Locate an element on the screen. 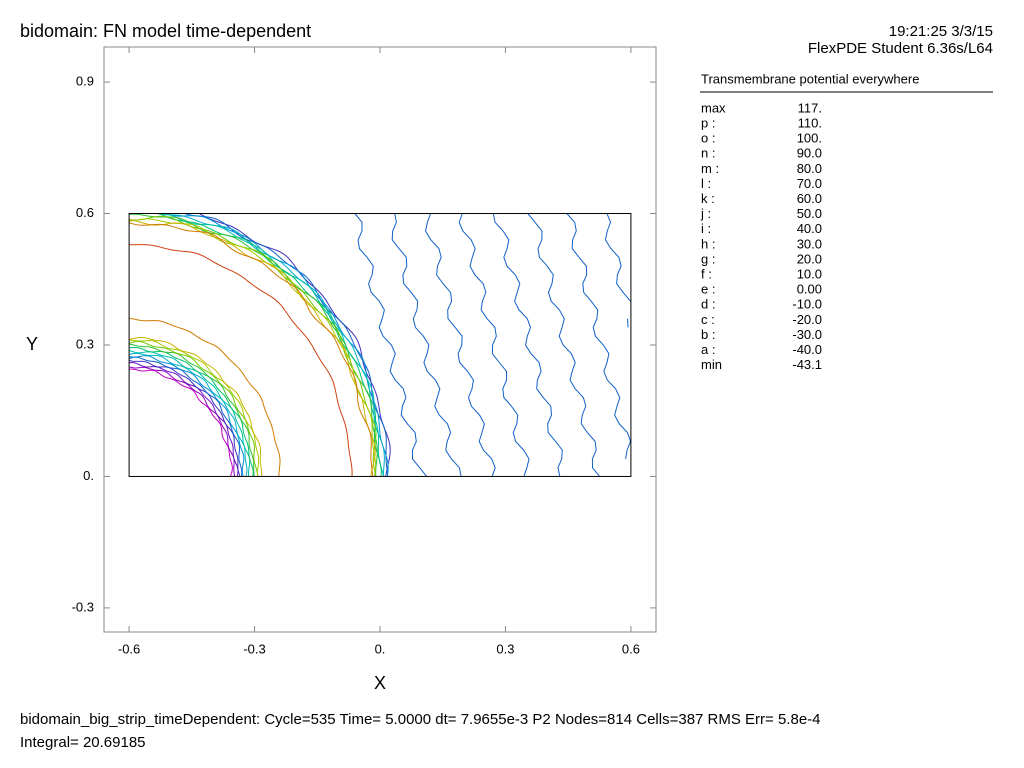  y-tick-label: 0.6 is located at coordinates (85, 212).